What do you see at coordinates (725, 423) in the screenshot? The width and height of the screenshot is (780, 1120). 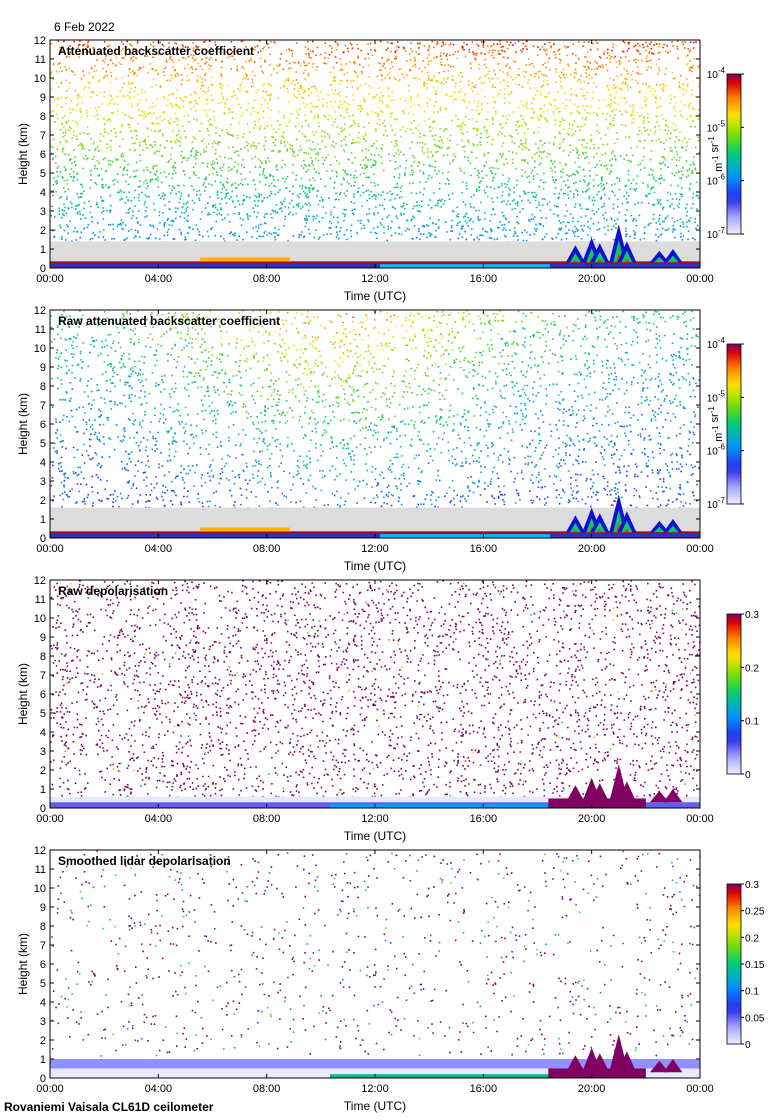 I see `colorbar: 10-7 10-6 10-5 10-4 m-1 sr-1` at bounding box center [725, 423].